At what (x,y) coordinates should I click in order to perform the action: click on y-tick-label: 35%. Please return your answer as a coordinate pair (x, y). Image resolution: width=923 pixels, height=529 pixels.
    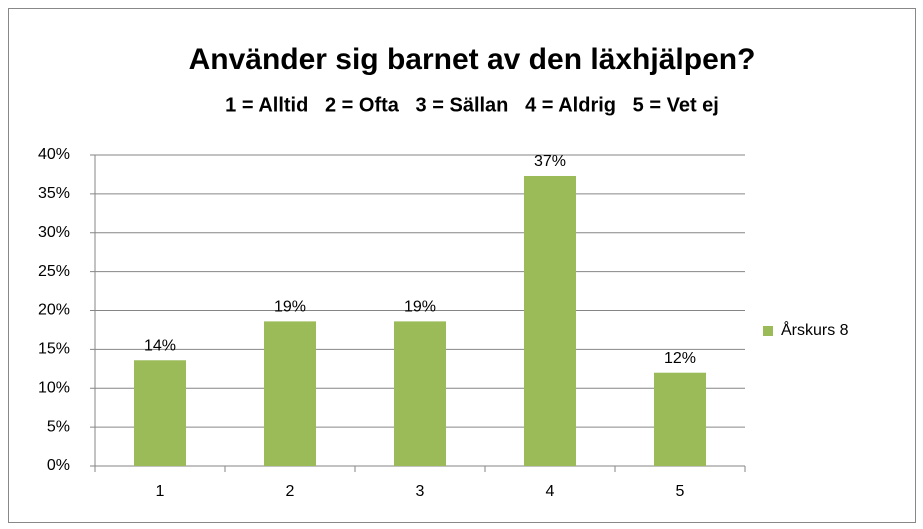
    Looking at the image, I should click on (54, 193).